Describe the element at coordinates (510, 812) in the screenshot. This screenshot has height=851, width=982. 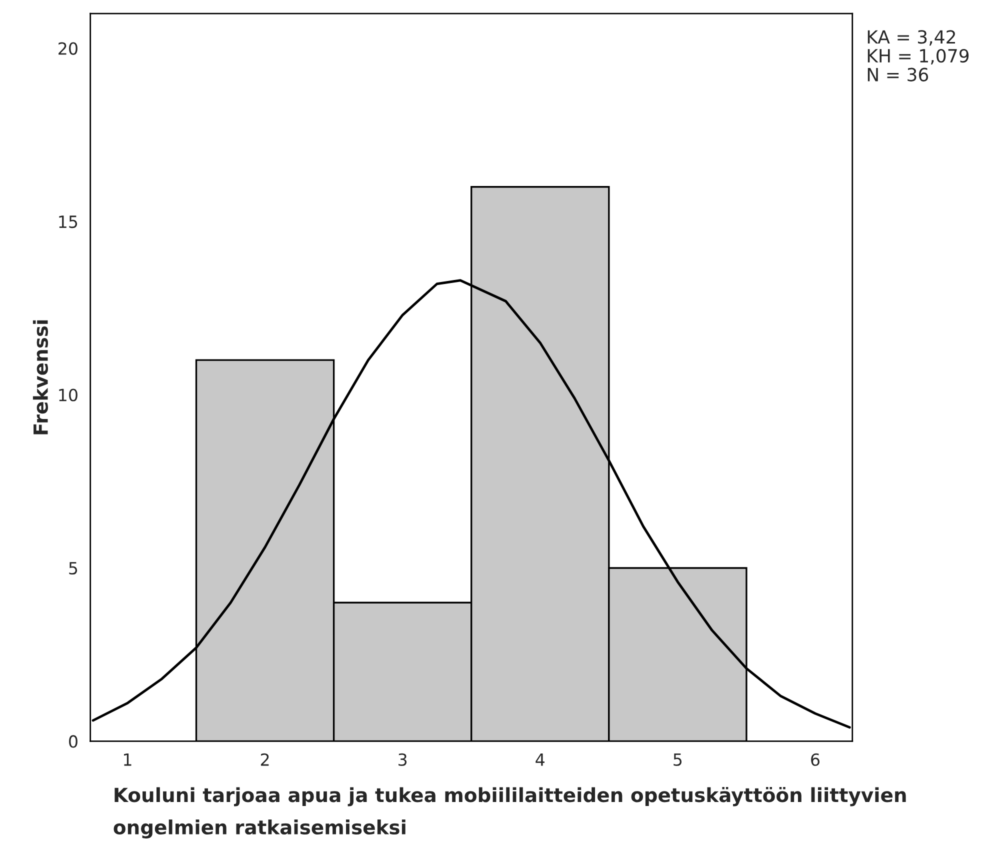
I see `x-axis-title: Kouluni tarjoaa apua ja tukea mobiililaitteiden opetuskäyttöön liittyvien ongelmien ratkaisemiseksi` at that location.